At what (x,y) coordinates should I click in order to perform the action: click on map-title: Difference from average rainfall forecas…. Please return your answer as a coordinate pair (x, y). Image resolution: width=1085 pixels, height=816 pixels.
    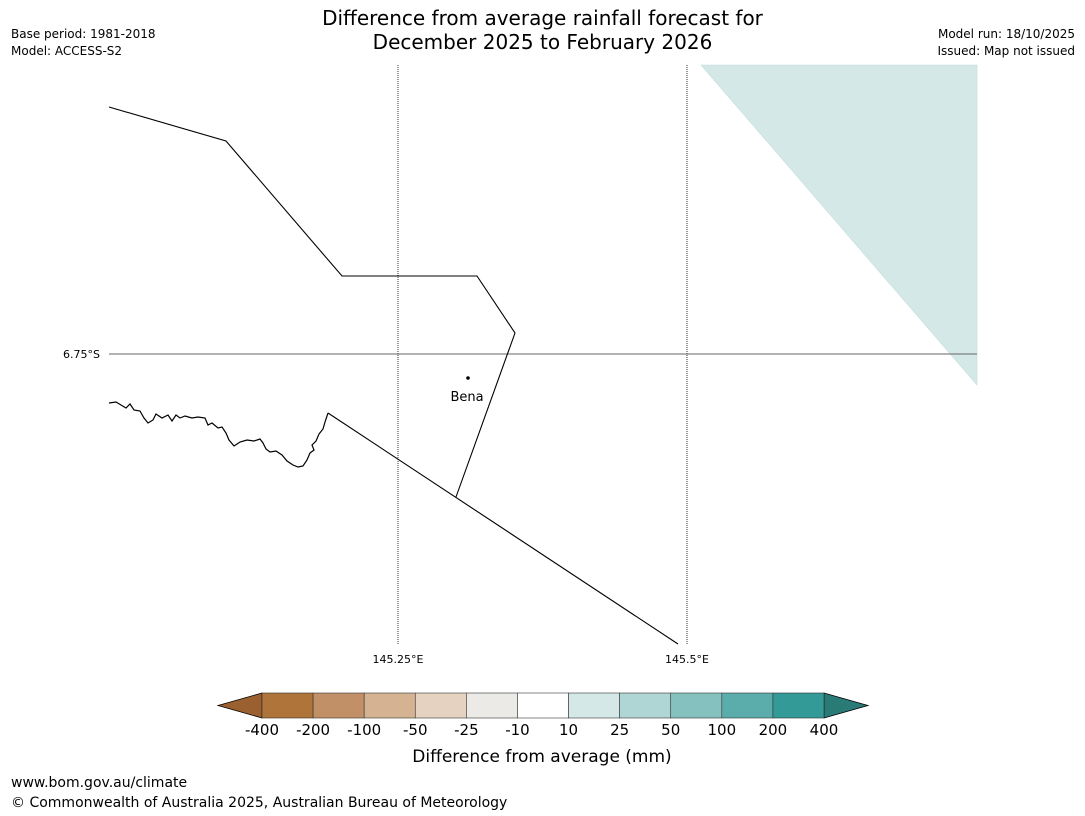
    Looking at the image, I should click on (542, 30).